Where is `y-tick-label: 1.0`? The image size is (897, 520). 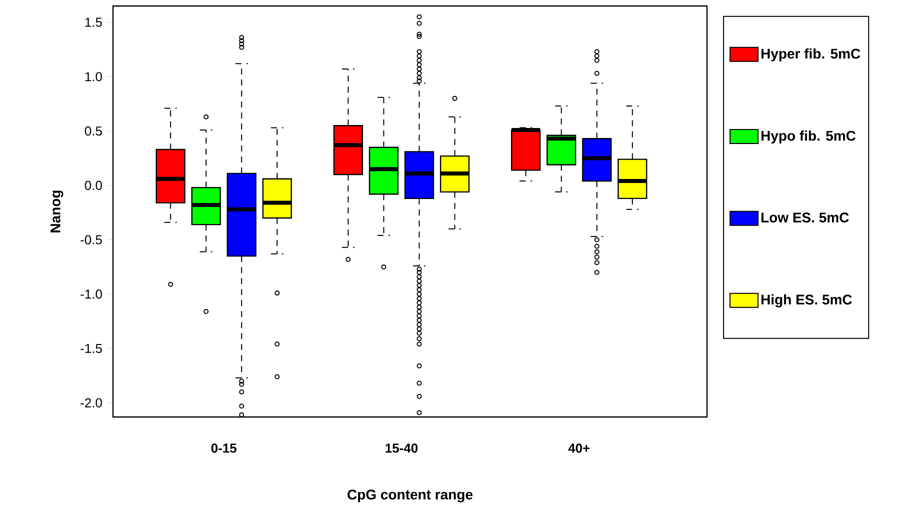
y-tick-label: 1.0 is located at coordinates (93, 77).